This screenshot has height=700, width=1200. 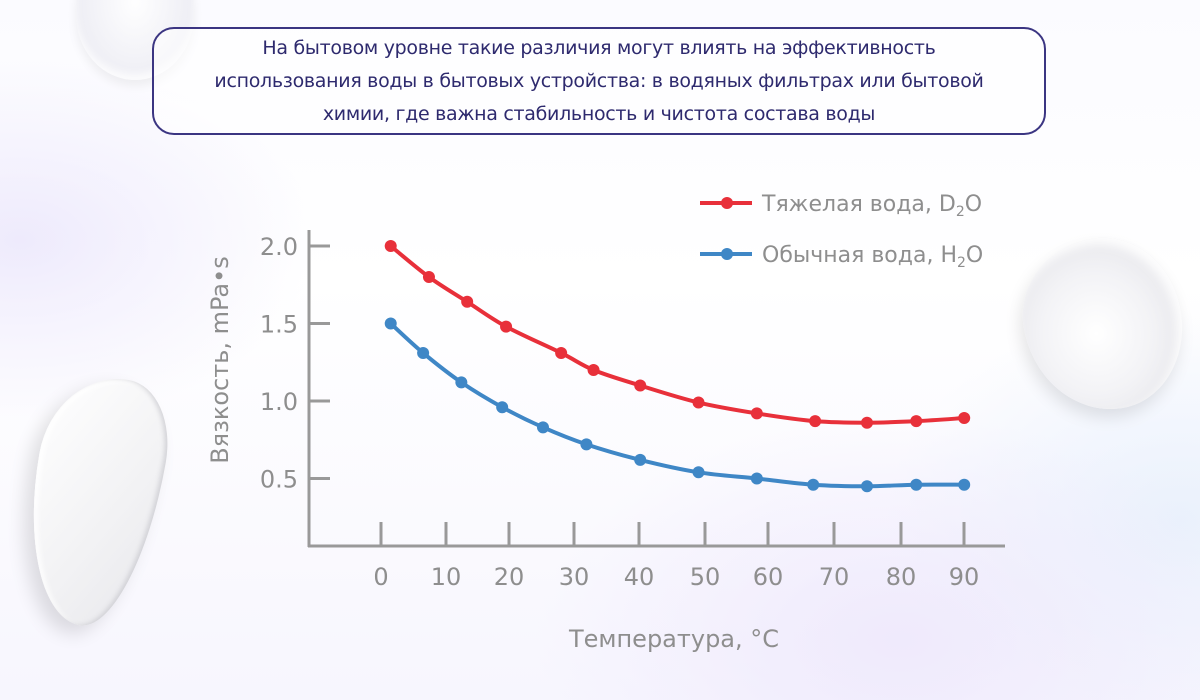 I want to click on series-regular-water, so click(x=677, y=405).